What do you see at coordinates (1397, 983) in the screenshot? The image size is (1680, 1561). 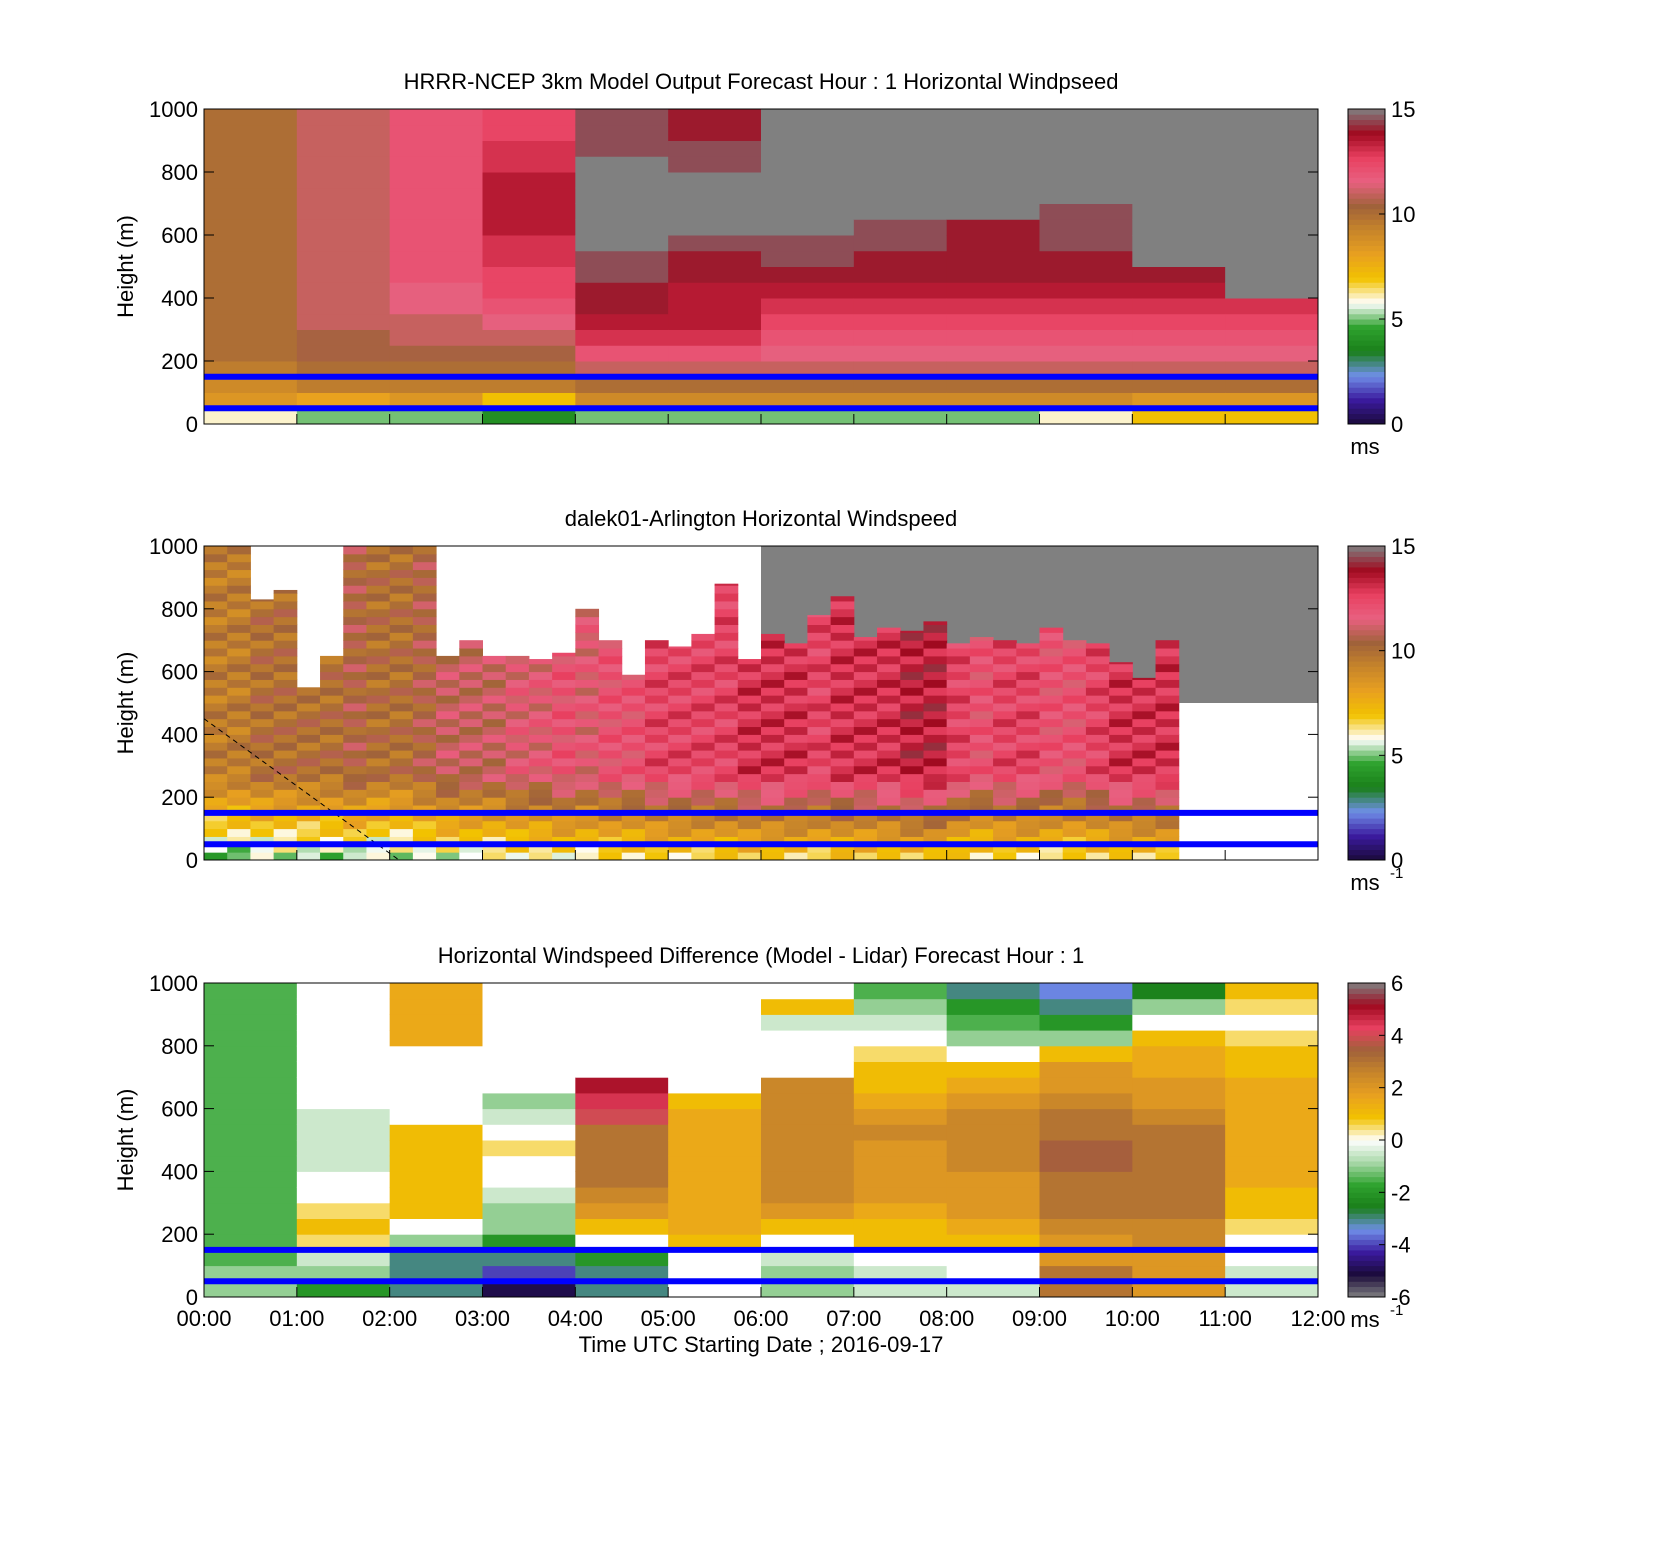 I see `colorbar-tick-label: 6` at bounding box center [1397, 983].